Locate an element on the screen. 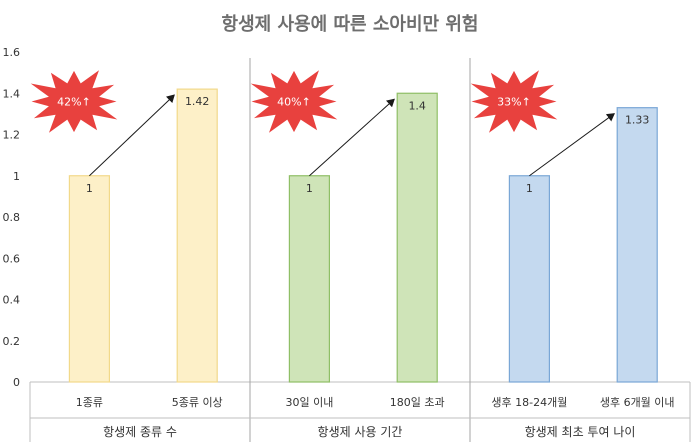  y-tick-label: 1.6 is located at coordinates (12, 52).